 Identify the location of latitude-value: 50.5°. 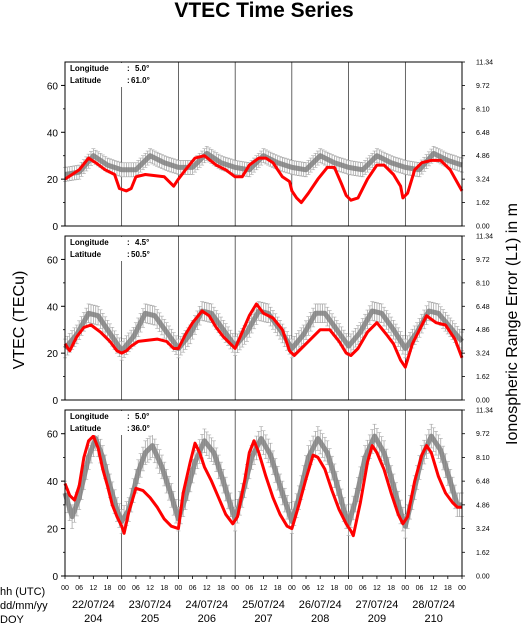
(140, 254).